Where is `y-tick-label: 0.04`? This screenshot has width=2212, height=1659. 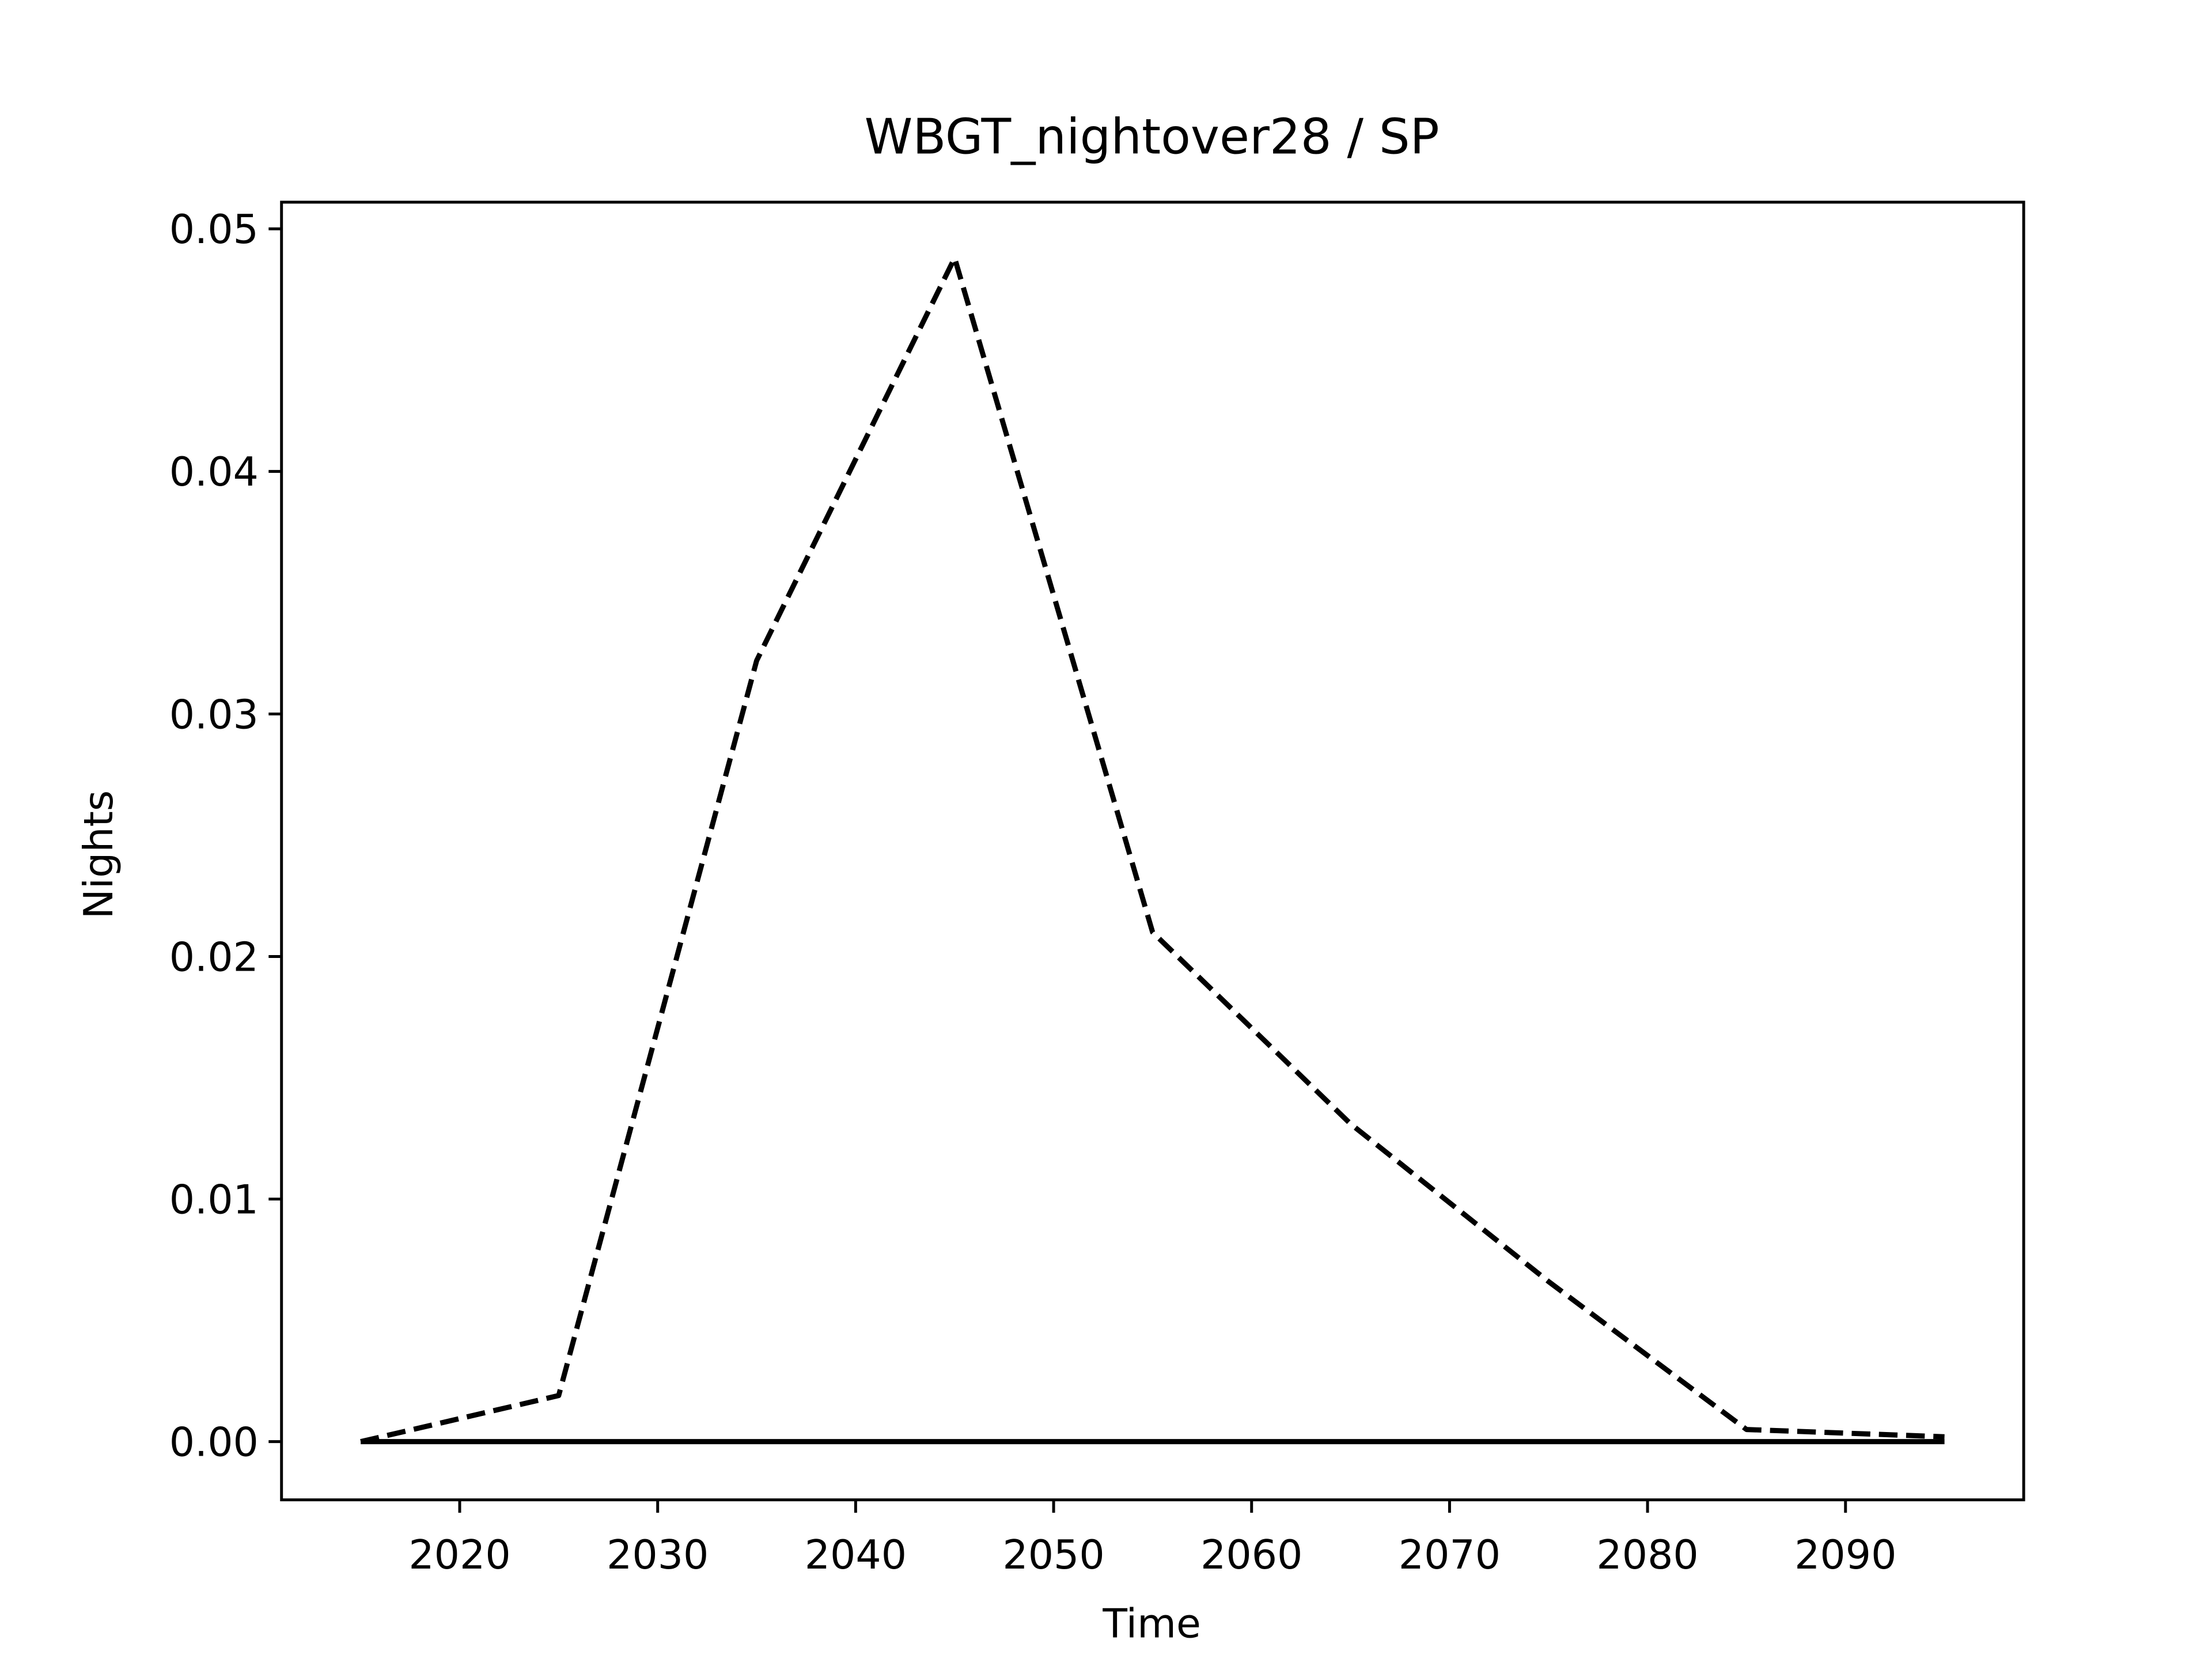 y-tick-label: 0.04 is located at coordinates (214, 472).